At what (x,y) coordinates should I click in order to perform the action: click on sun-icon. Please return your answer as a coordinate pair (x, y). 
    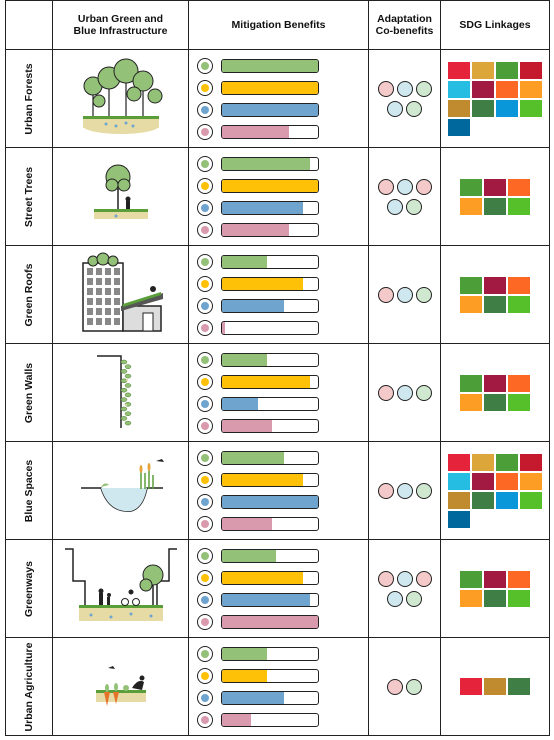
    Looking at the image, I should click on (205, 185).